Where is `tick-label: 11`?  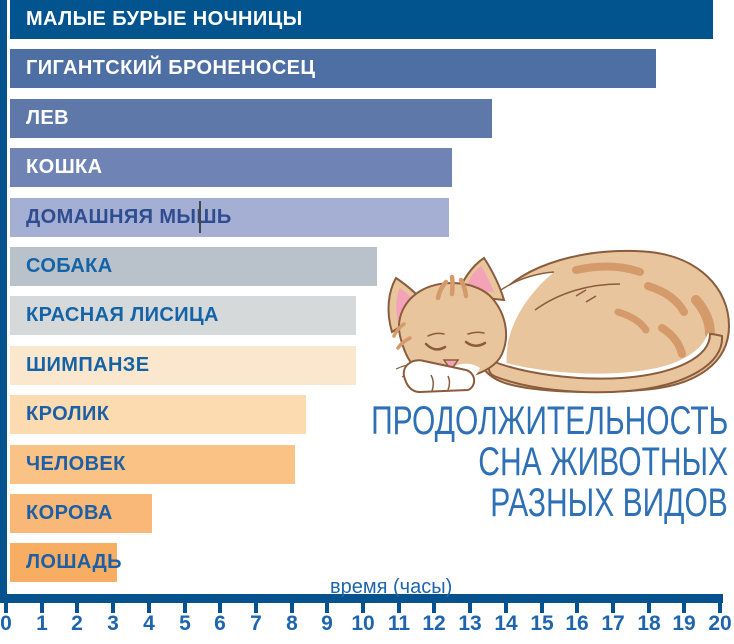 tick-label: 11 is located at coordinates (399, 623).